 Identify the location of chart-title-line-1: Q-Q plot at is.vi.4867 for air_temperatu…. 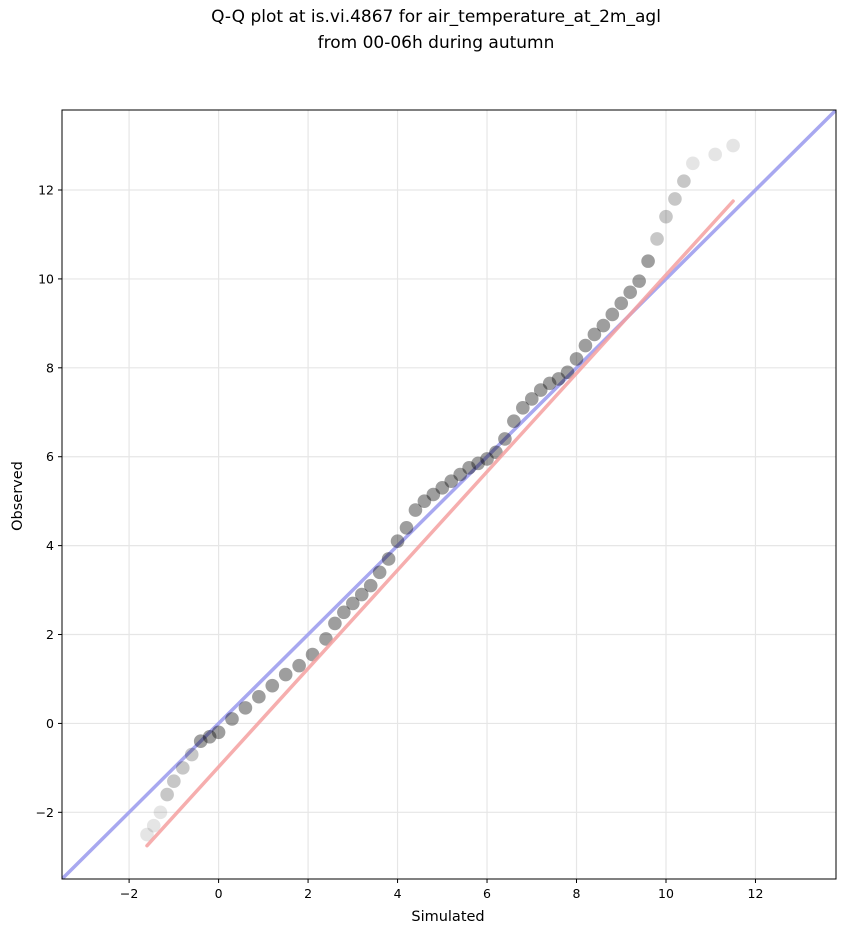
(436, 17).